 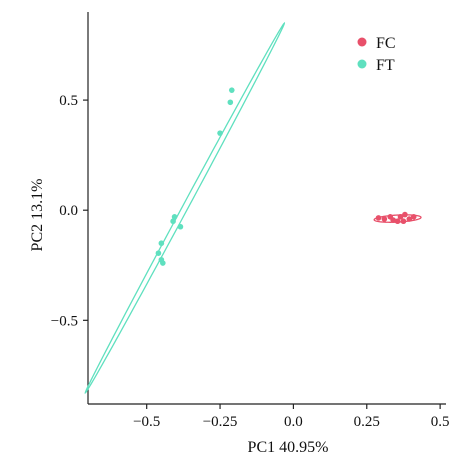 What do you see at coordinates (385, 65) in the screenshot?
I see `legend-label-ft: FT` at bounding box center [385, 65].